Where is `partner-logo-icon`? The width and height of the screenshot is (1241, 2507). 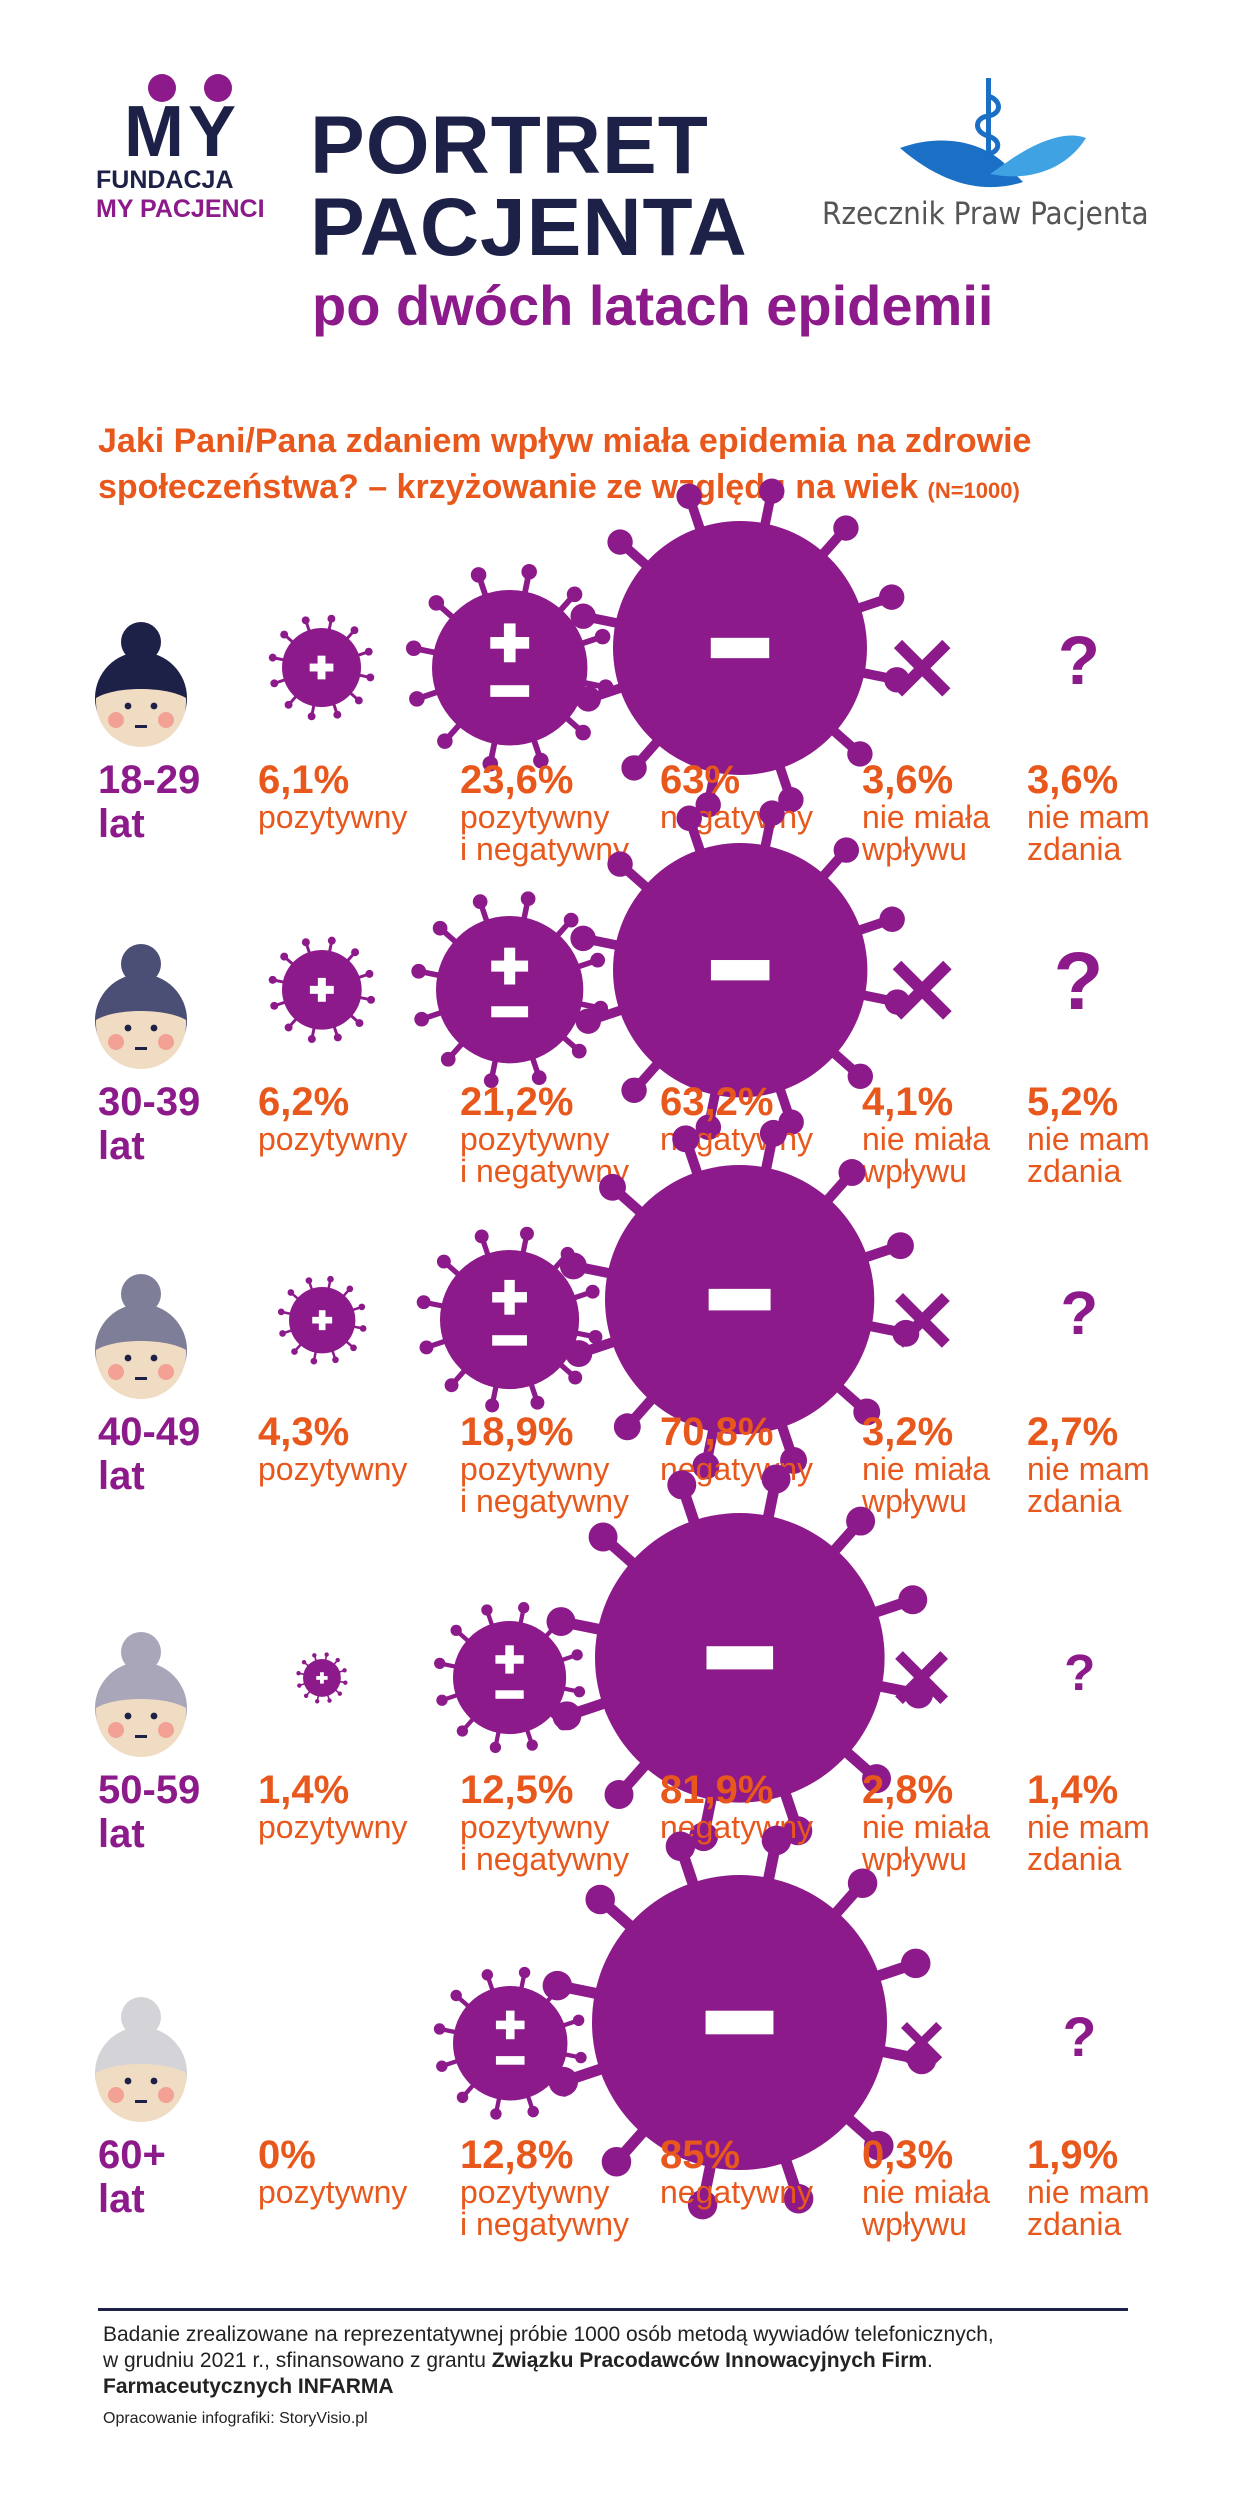
partner-logo-icon is located at coordinates (993, 133).